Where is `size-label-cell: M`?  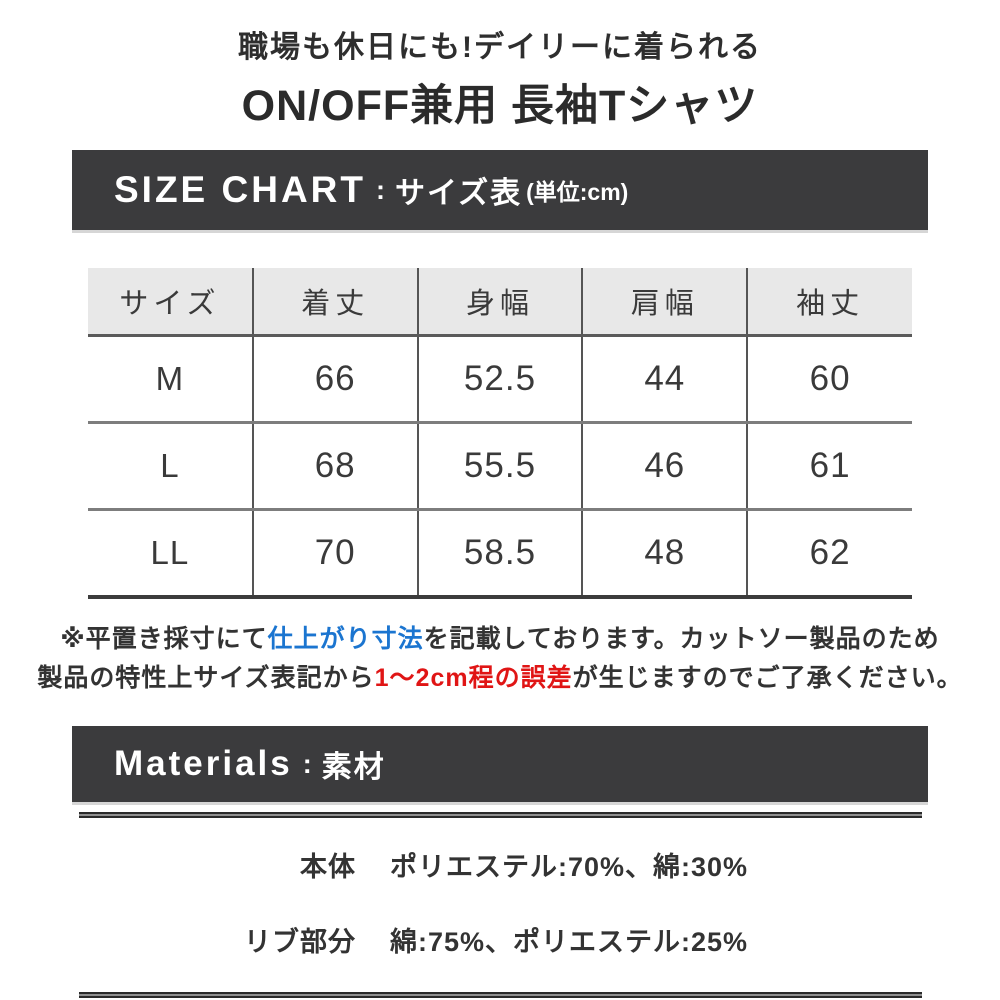
size-label-cell: M is located at coordinates (171, 379).